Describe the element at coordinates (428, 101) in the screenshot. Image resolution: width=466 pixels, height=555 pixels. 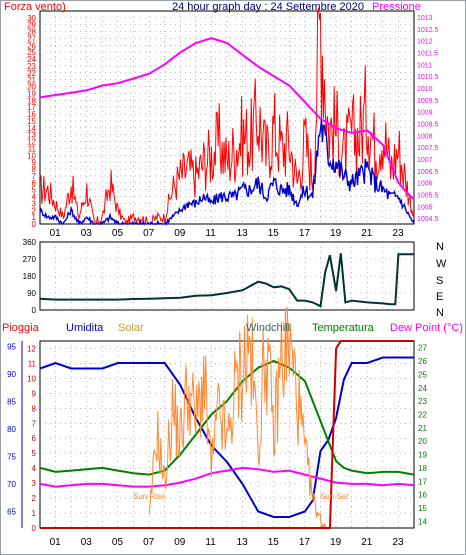
I see `y-tick-label-pressure: 1009.5` at that location.